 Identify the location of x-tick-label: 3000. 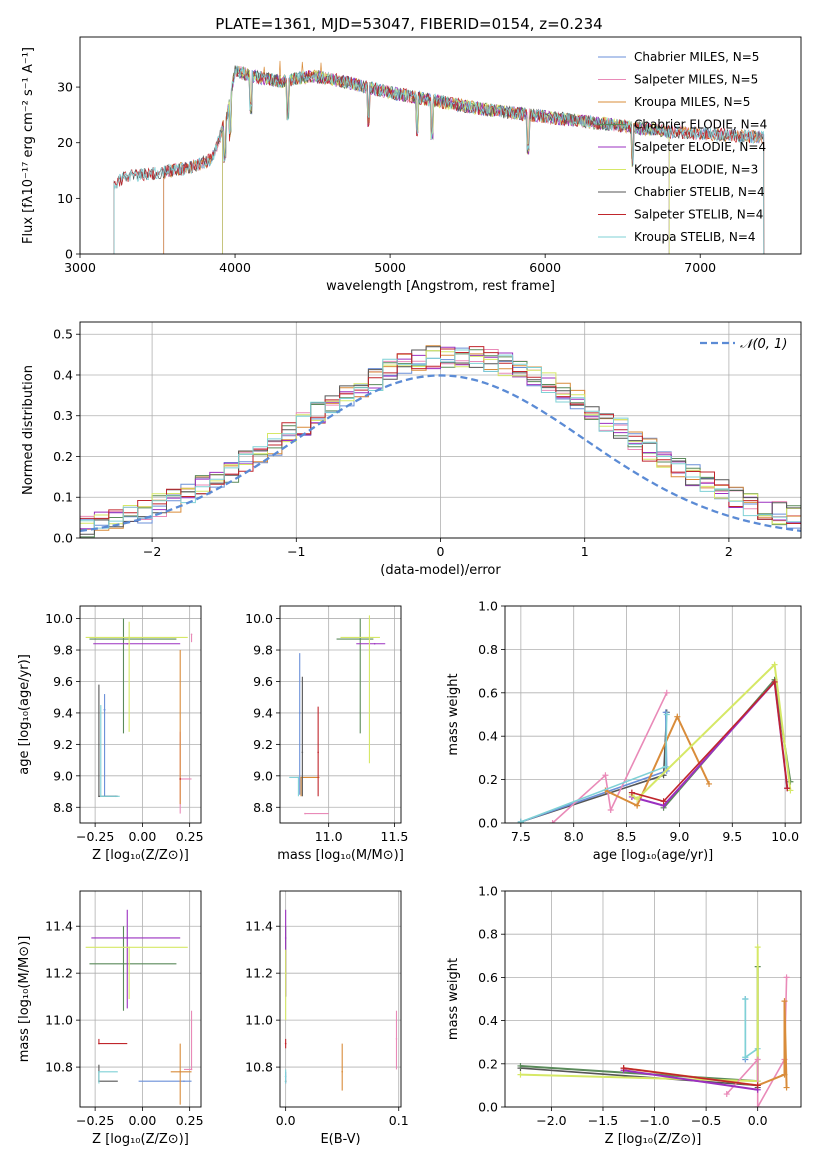
(80, 267).